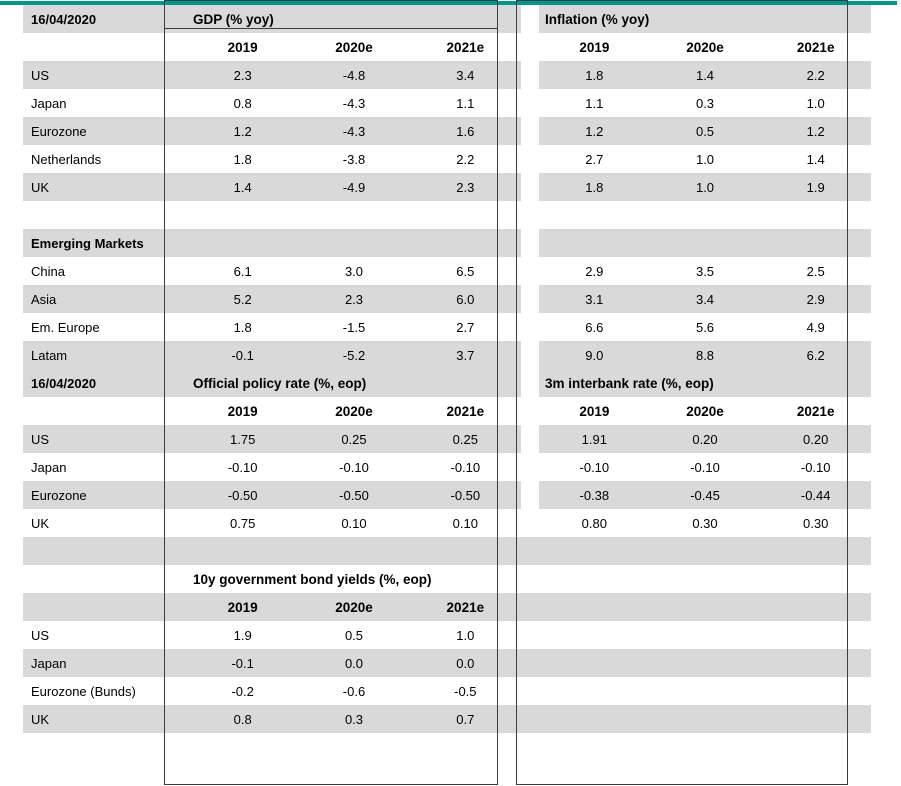 The image size is (901, 786). Describe the element at coordinates (465, 187) in the screenshot. I see `value-cell: 2.3` at that location.